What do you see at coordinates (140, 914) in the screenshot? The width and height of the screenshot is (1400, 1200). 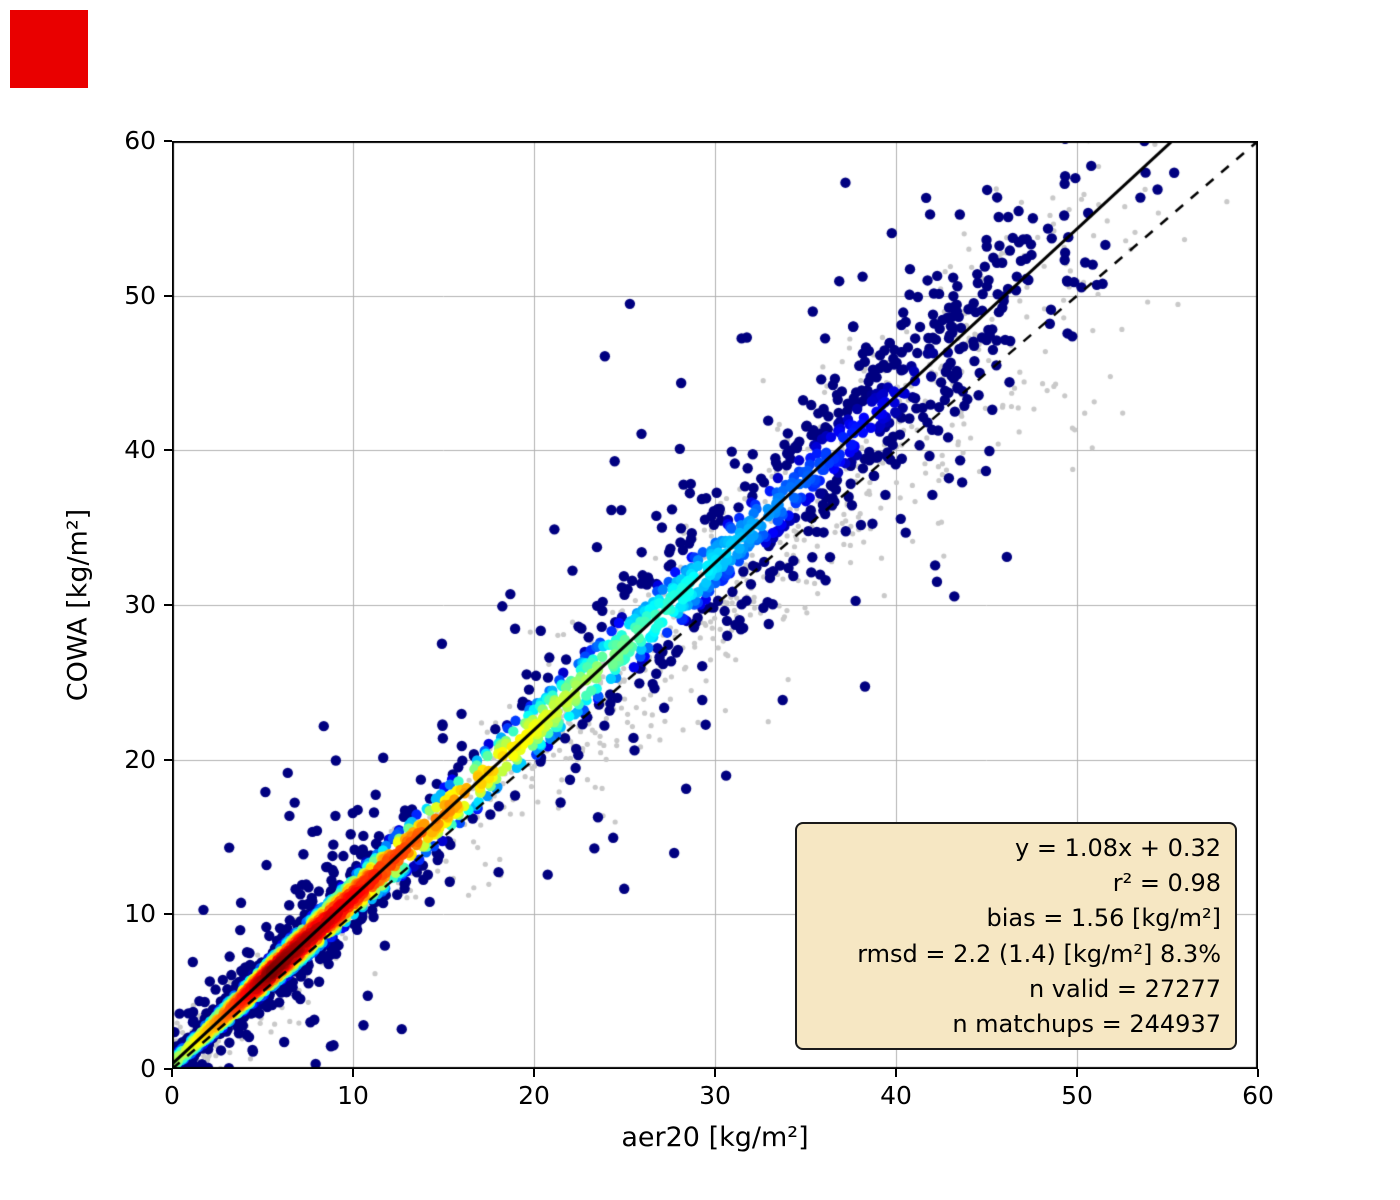 I see `y-tick-label: 10` at bounding box center [140, 914].